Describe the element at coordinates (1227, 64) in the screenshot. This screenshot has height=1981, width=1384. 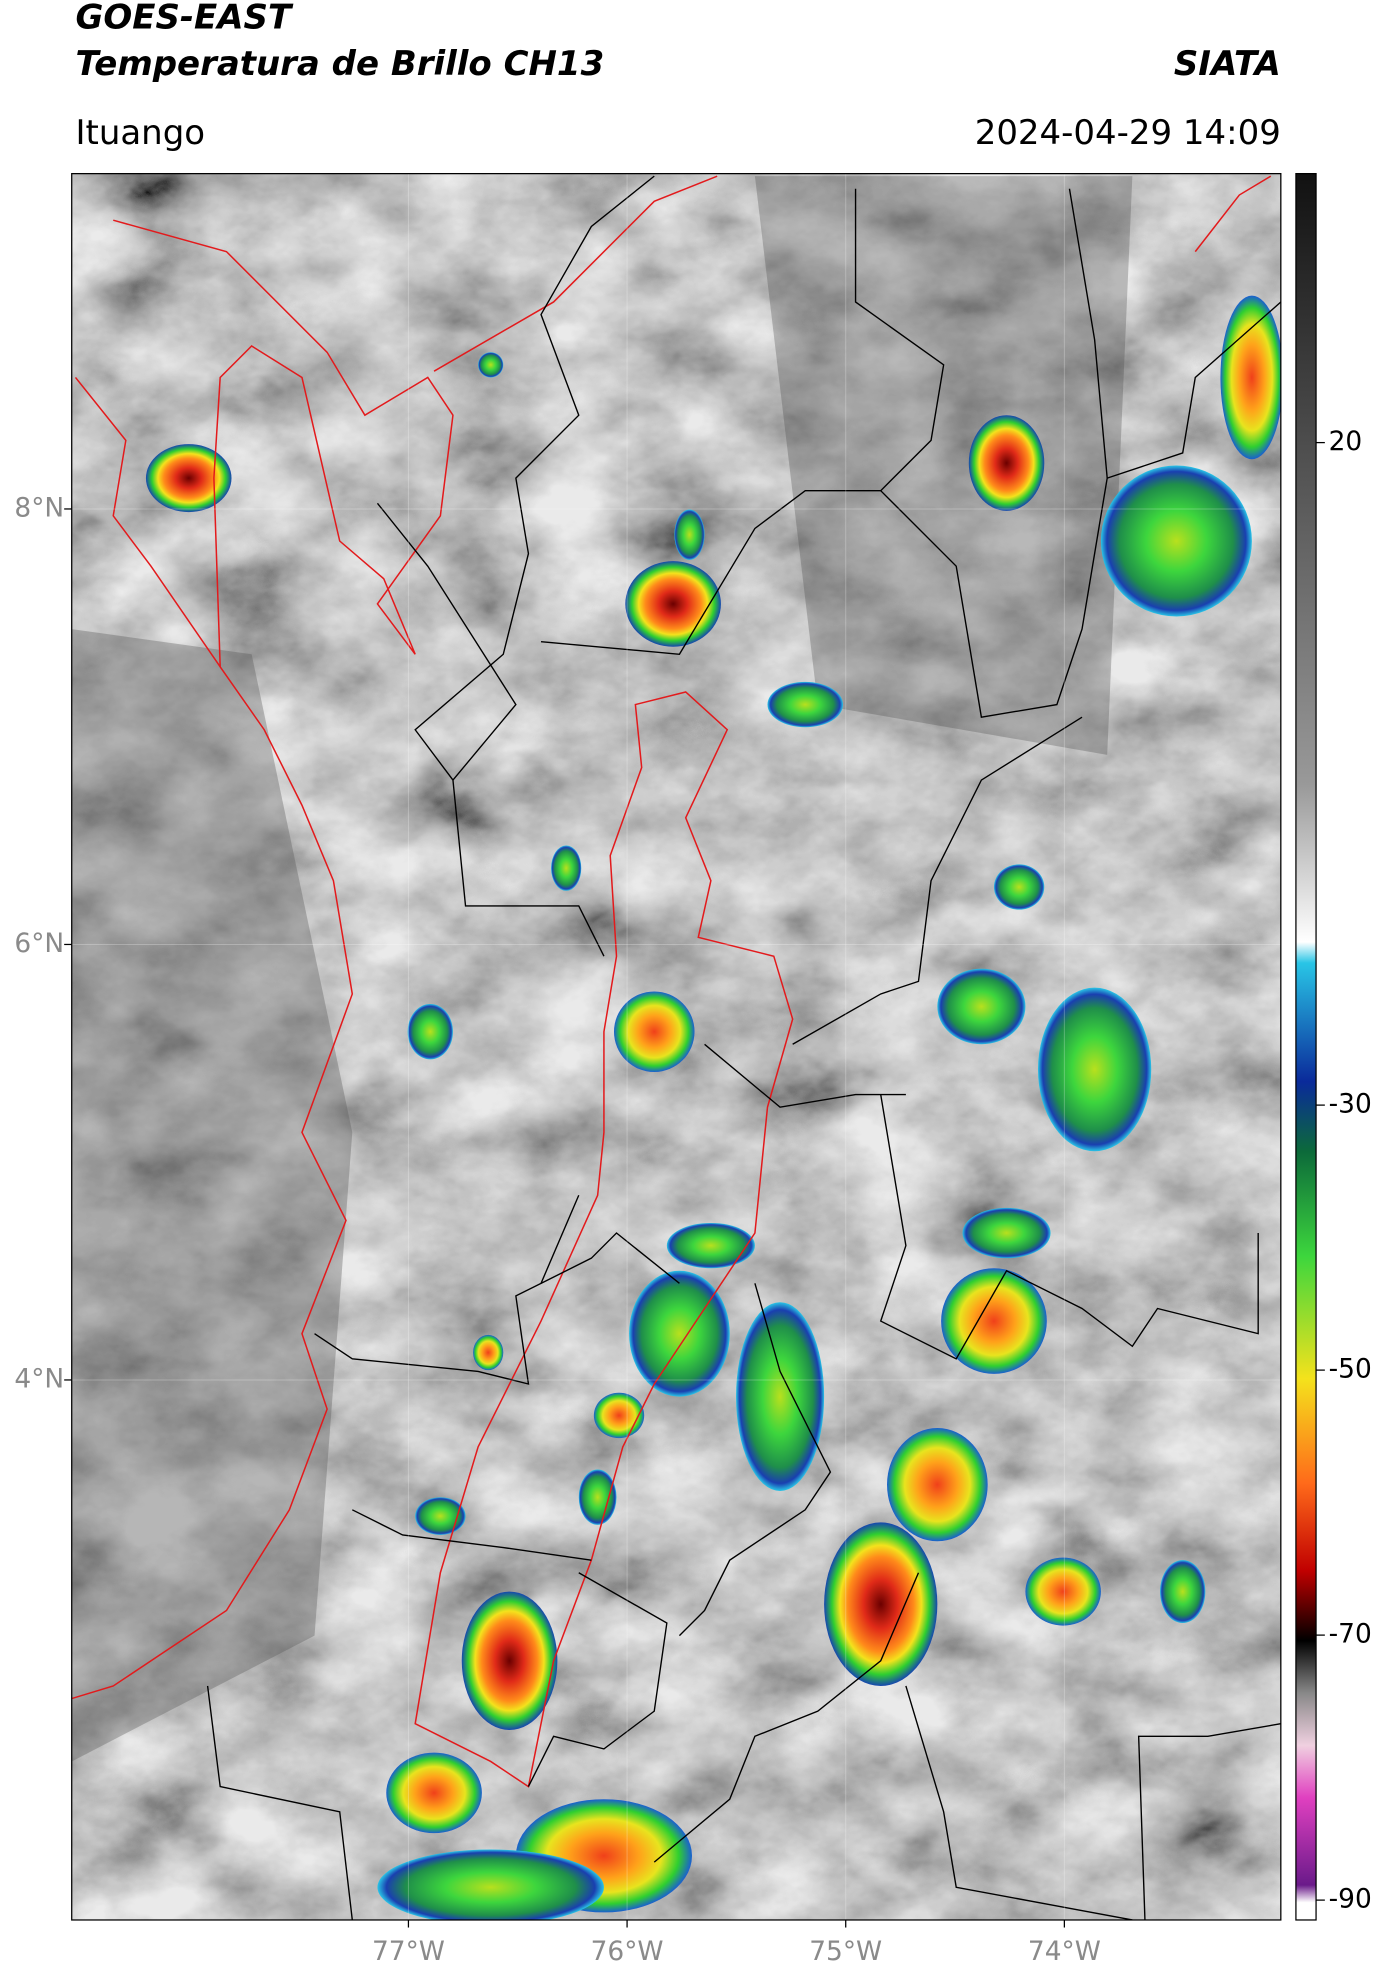
I see `brand: SIATA` at that location.